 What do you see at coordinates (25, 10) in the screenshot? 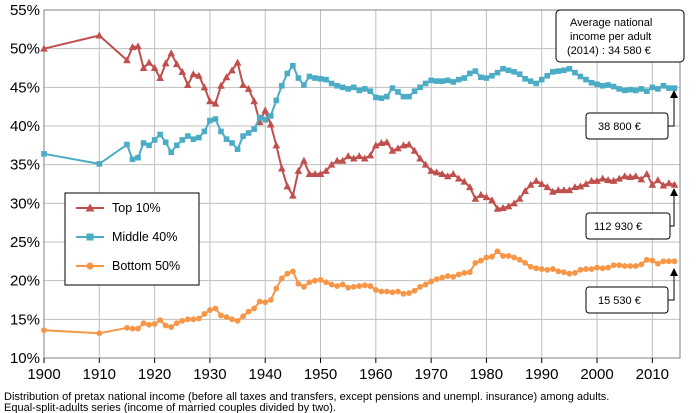
I see `y-tick-label: 55%` at bounding box center [25, 10].